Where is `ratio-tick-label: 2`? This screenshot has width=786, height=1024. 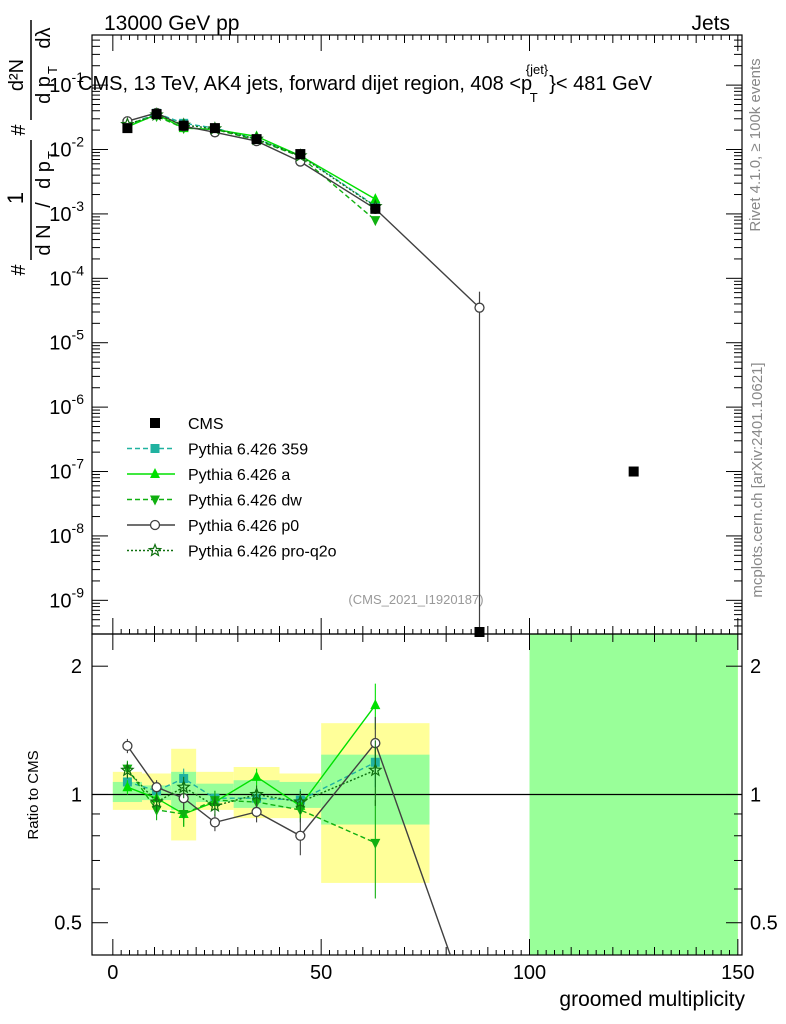
ratio-tick-label: 2 is located at coordinates (76, 667).